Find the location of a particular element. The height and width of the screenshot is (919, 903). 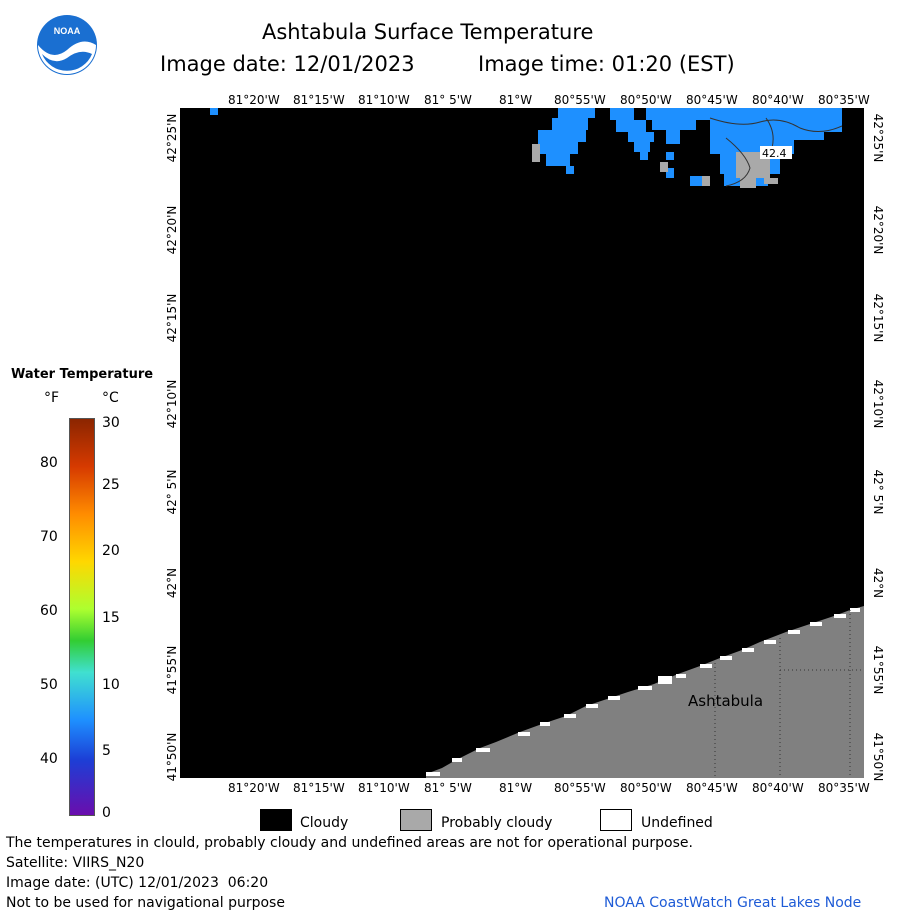

land-area is located at coordinates (645, 692).